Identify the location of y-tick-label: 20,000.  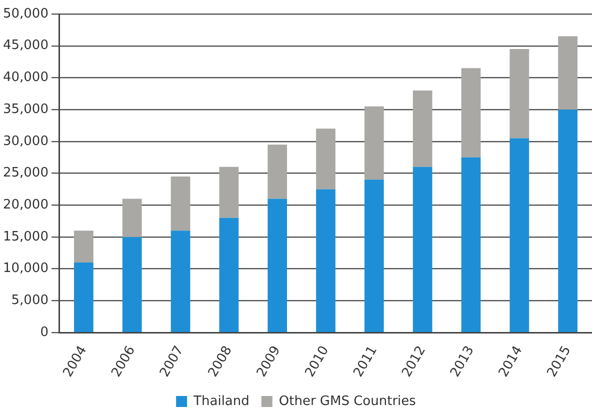
(25, 205).